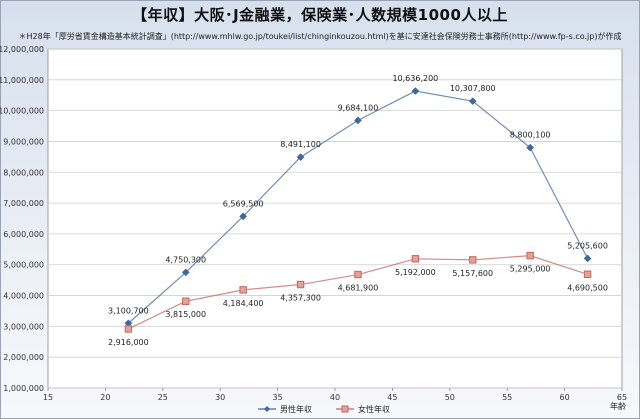 The image size is (640, 419). I want to click on data-label-male: 3,100,700, so click(128, 310).